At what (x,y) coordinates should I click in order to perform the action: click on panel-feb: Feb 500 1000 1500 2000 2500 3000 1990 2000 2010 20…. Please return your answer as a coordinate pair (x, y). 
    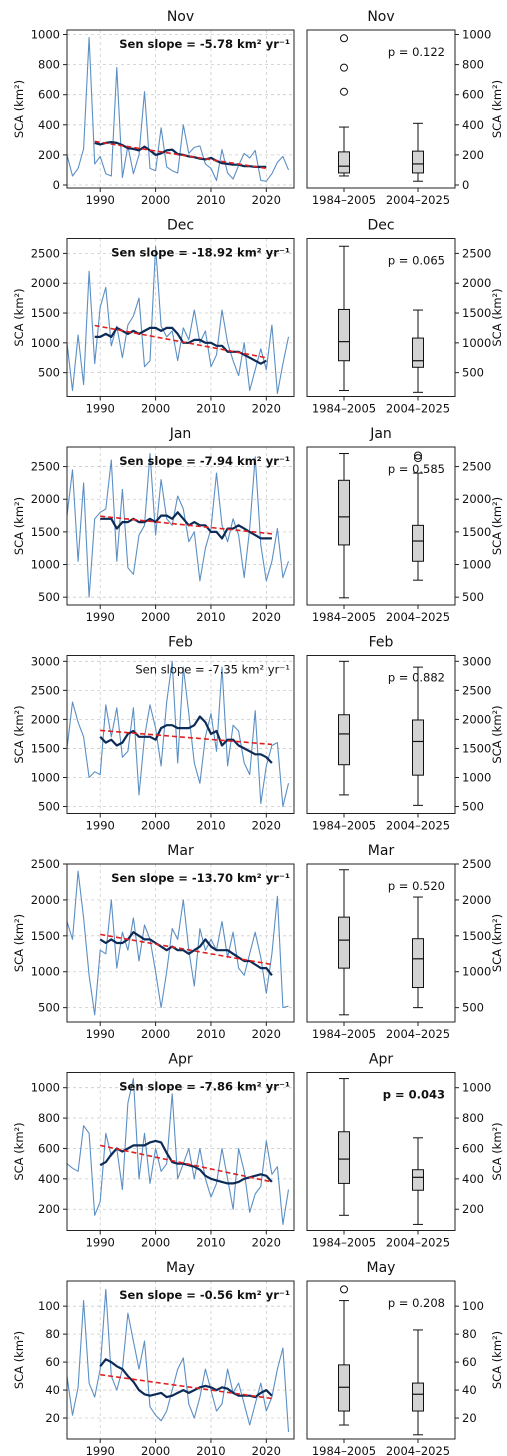
    Looking at the image, I should click on (258, 734).